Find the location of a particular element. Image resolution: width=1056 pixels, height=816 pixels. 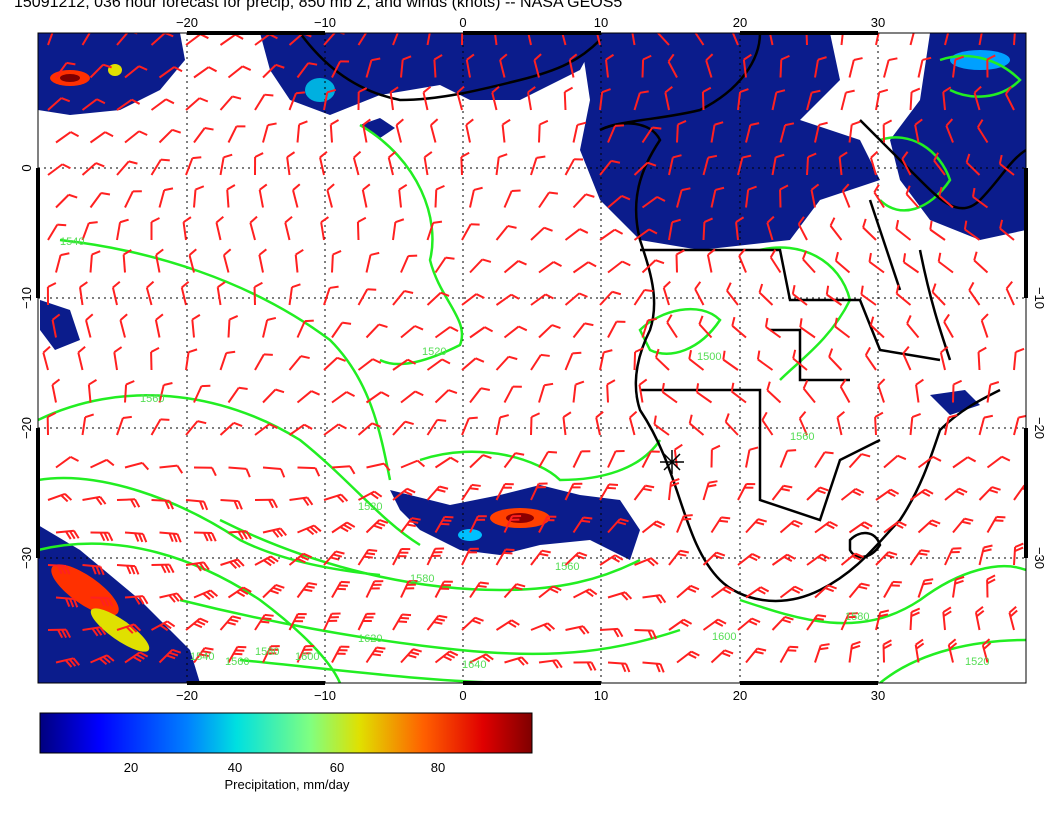

colorbar-ticks: 20 40 60 80 is located at coordinates (284, 767).